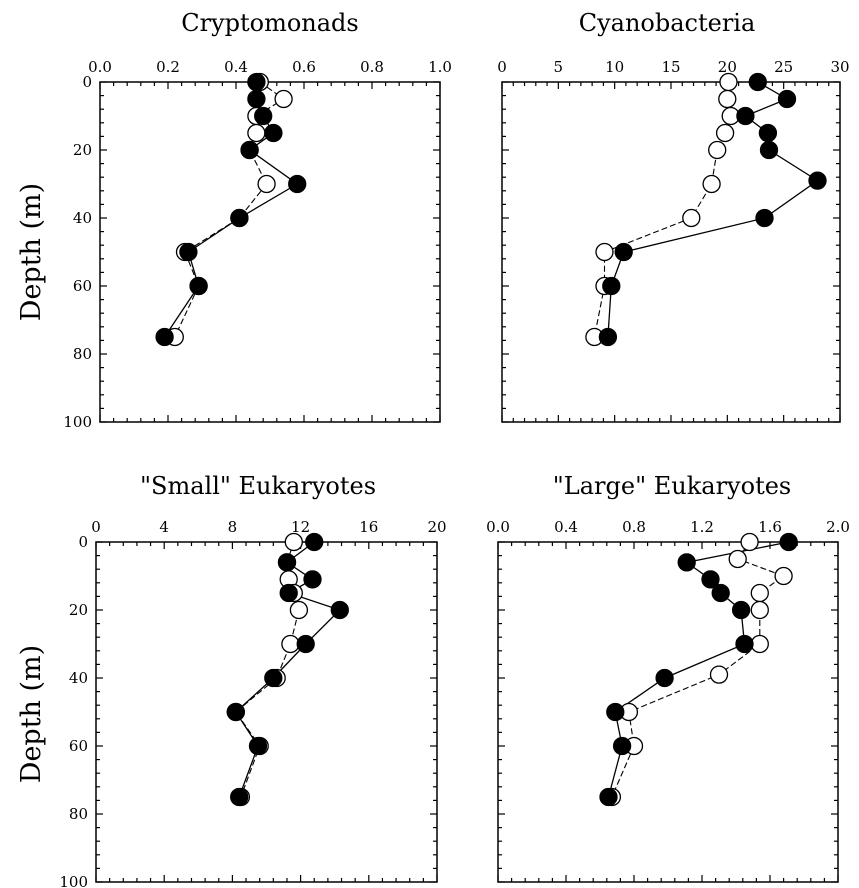  I want to click on x-tick-label: 1.0, so click(440, 67).